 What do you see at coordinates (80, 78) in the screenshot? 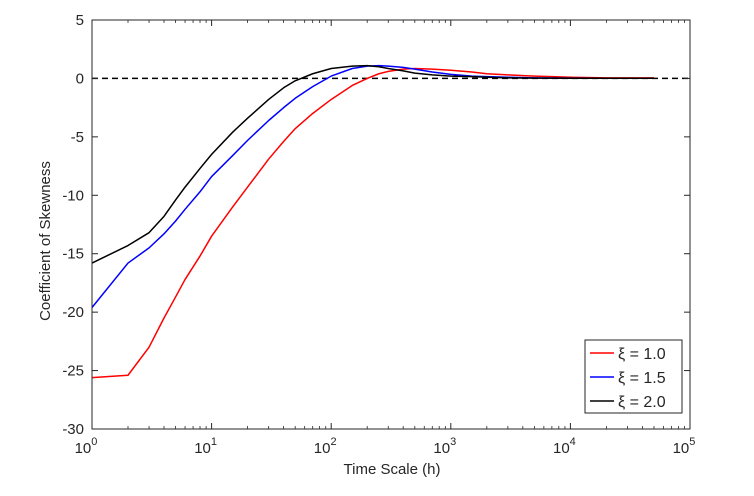
I see `y-tick-label: 0` at bounding box center [80, 78].